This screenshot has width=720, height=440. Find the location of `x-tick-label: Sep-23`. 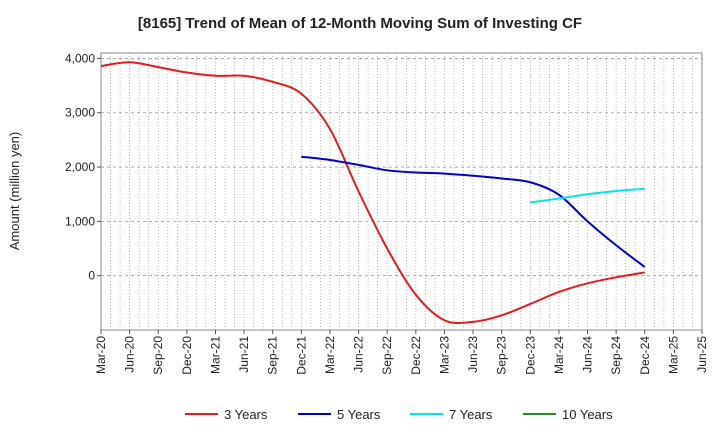

x-tick-label: Sep-23 is located at coordinates (502, 355).